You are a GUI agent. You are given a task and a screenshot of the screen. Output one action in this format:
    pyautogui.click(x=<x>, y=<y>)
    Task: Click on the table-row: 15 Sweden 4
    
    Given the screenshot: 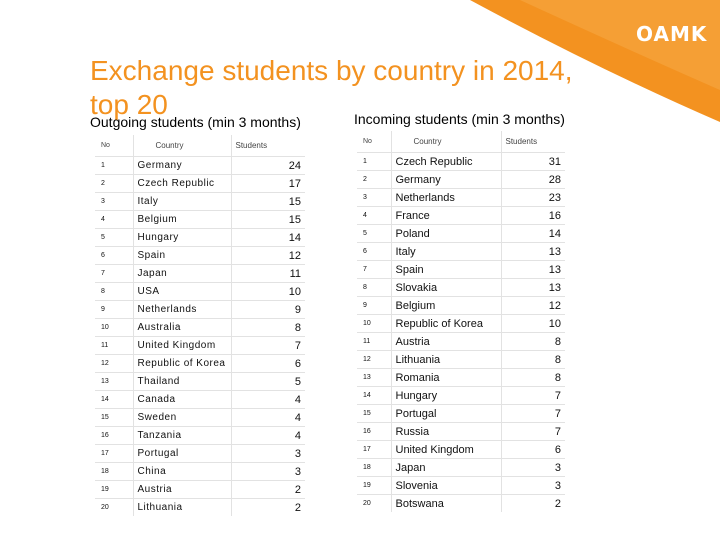 What is the action you would take?
    pyautogui.click(x=200, y=417)
    